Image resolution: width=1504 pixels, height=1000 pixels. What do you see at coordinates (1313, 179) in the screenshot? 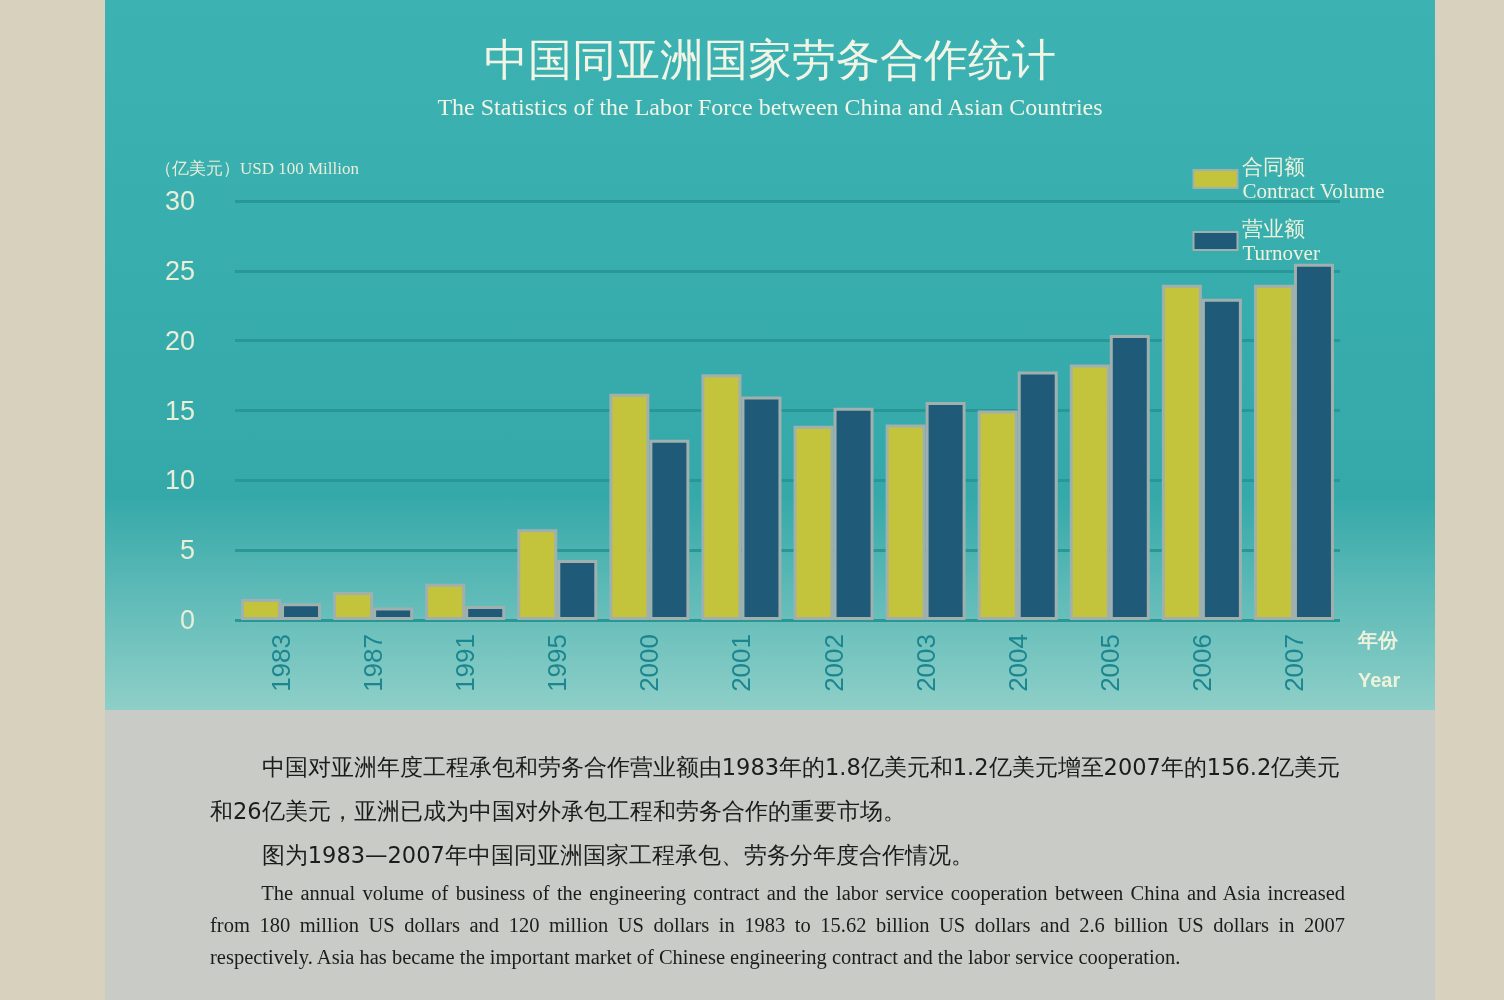
I see `legend-label: 合同额 Contract Volume` at bounding box center [1313, 179].